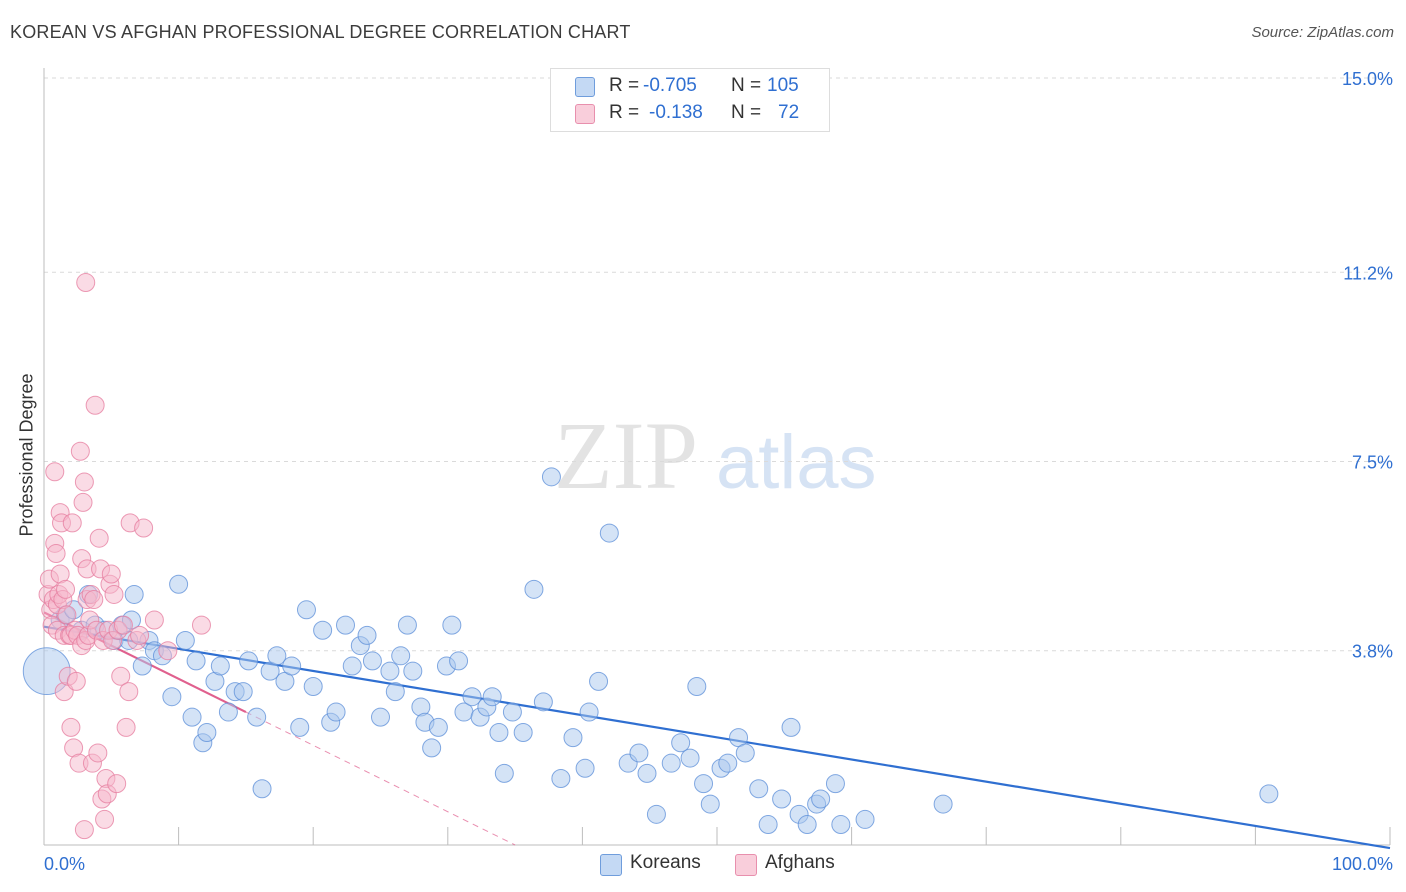 This screenshot has width=1406, height=892. Describe the element at coordinates (1322, 32) in the screenshot. I see `source-label: Source: ZipAtlas.com` at that location.